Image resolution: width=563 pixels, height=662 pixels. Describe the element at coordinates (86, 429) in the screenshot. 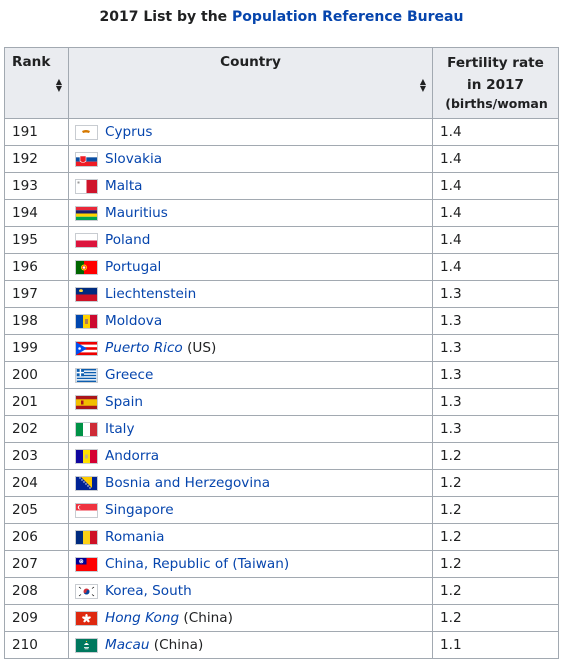

I see `italy-flag-icon` at that location.